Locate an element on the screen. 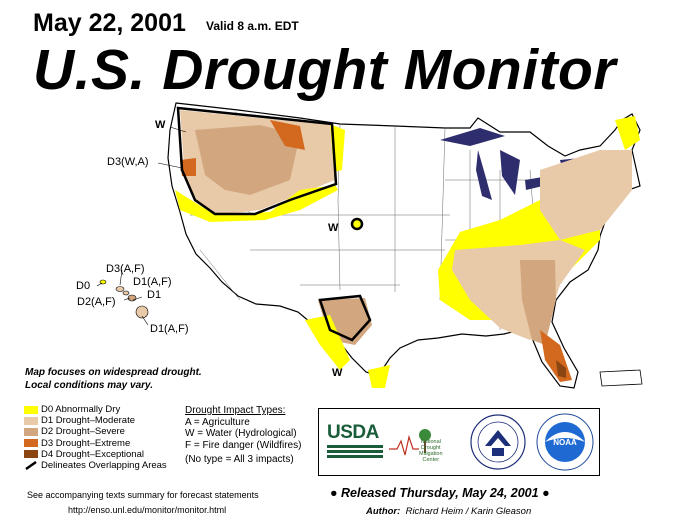 Image resolution: width=675 pixels, height=522 pixels. d0-nw-south is located at coordinates (256, 203).